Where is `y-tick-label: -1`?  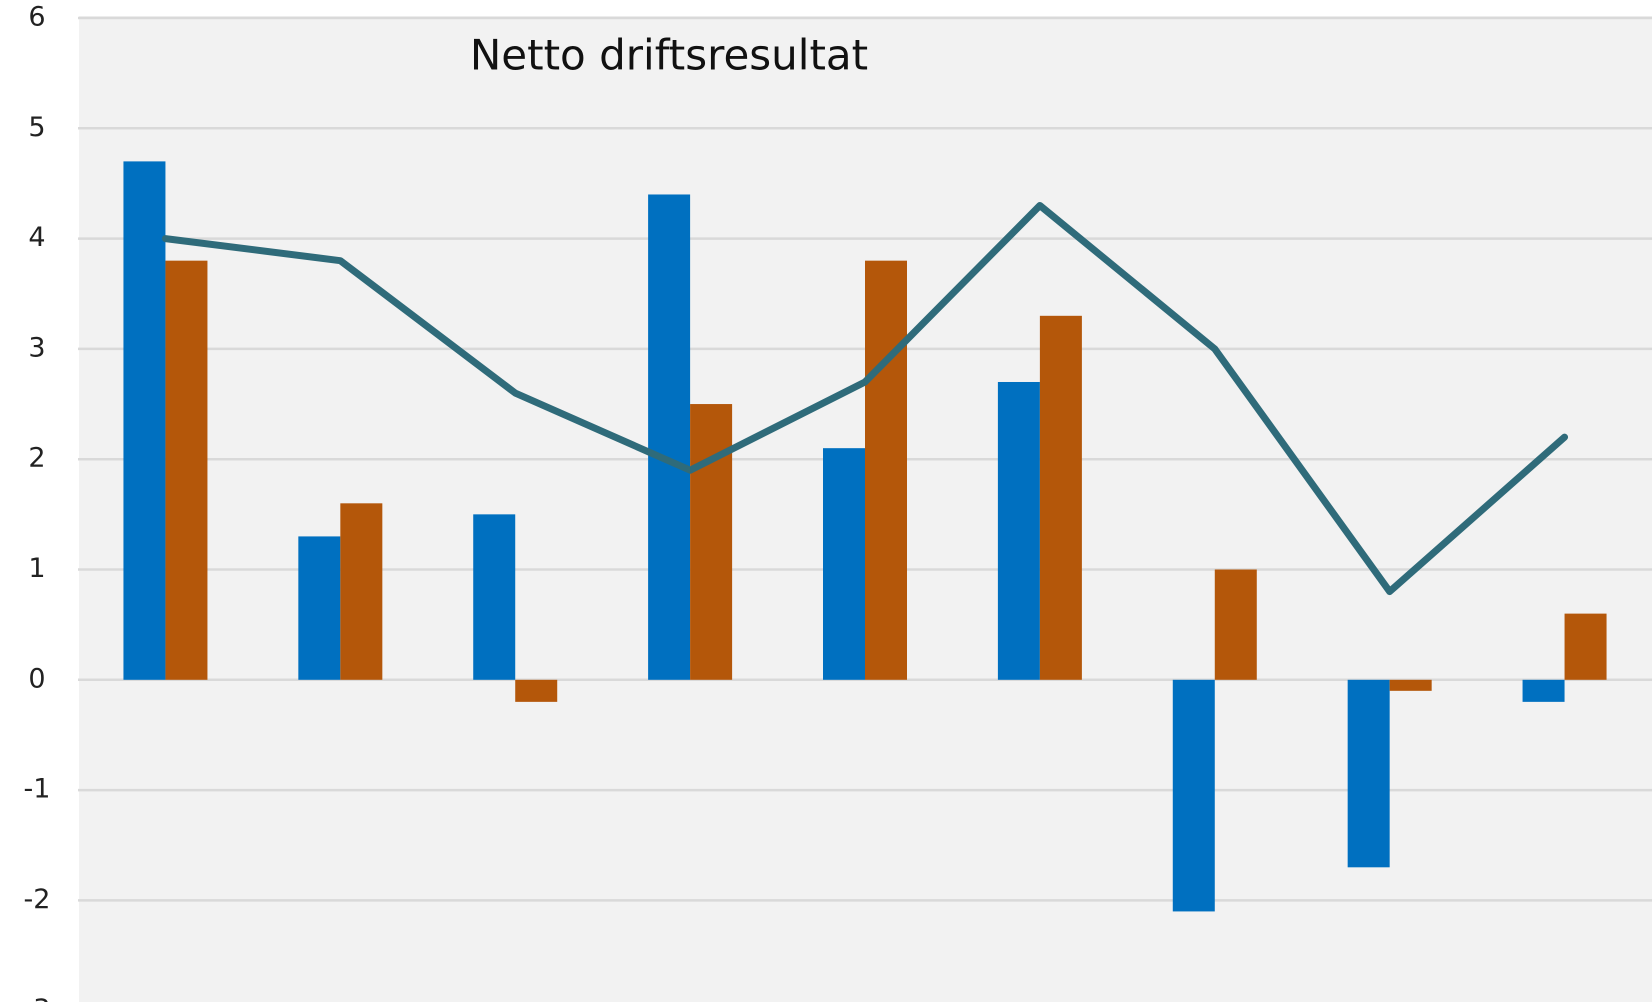
y-tick-label: -1 is located at coordinates (37, 789).